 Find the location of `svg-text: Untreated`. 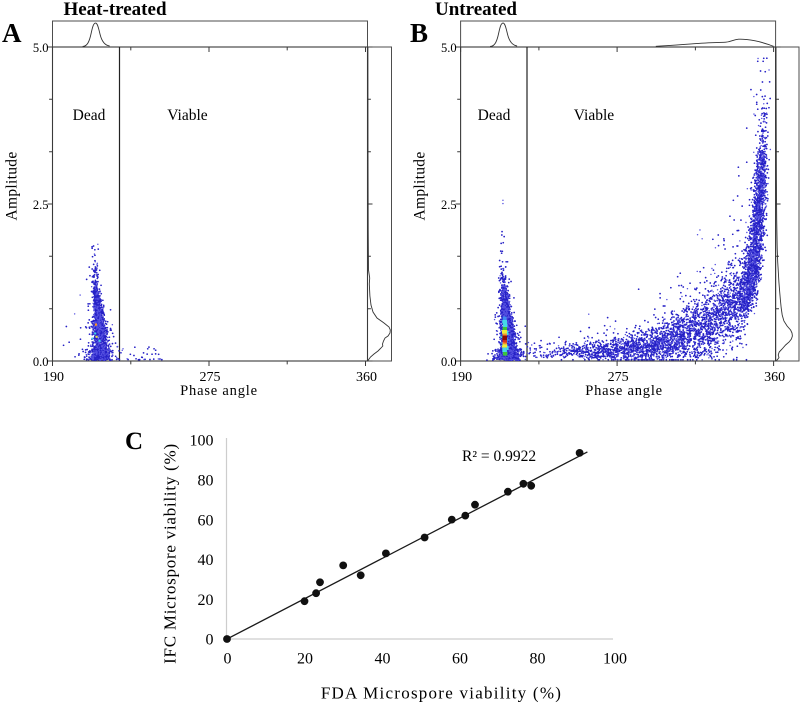

svg-text: Untreated is located at coordinates (476, 10).